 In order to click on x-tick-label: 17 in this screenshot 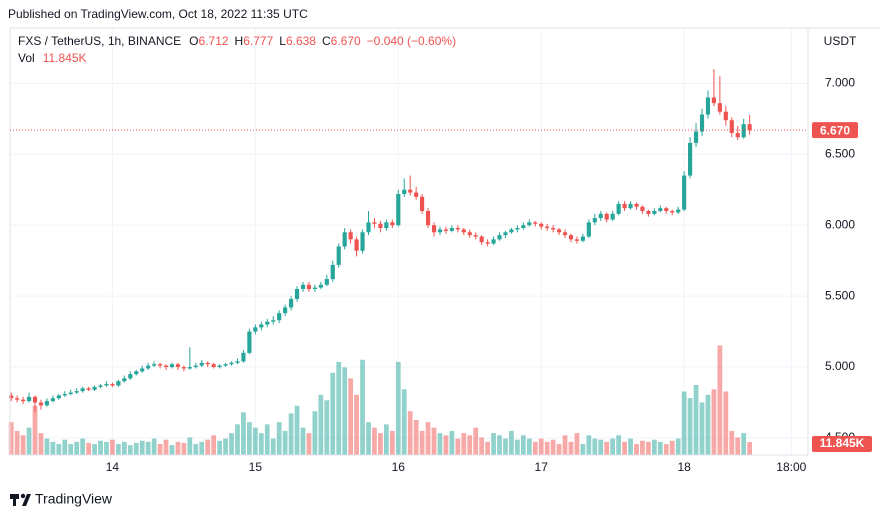, I will do `click(542, 467)`.